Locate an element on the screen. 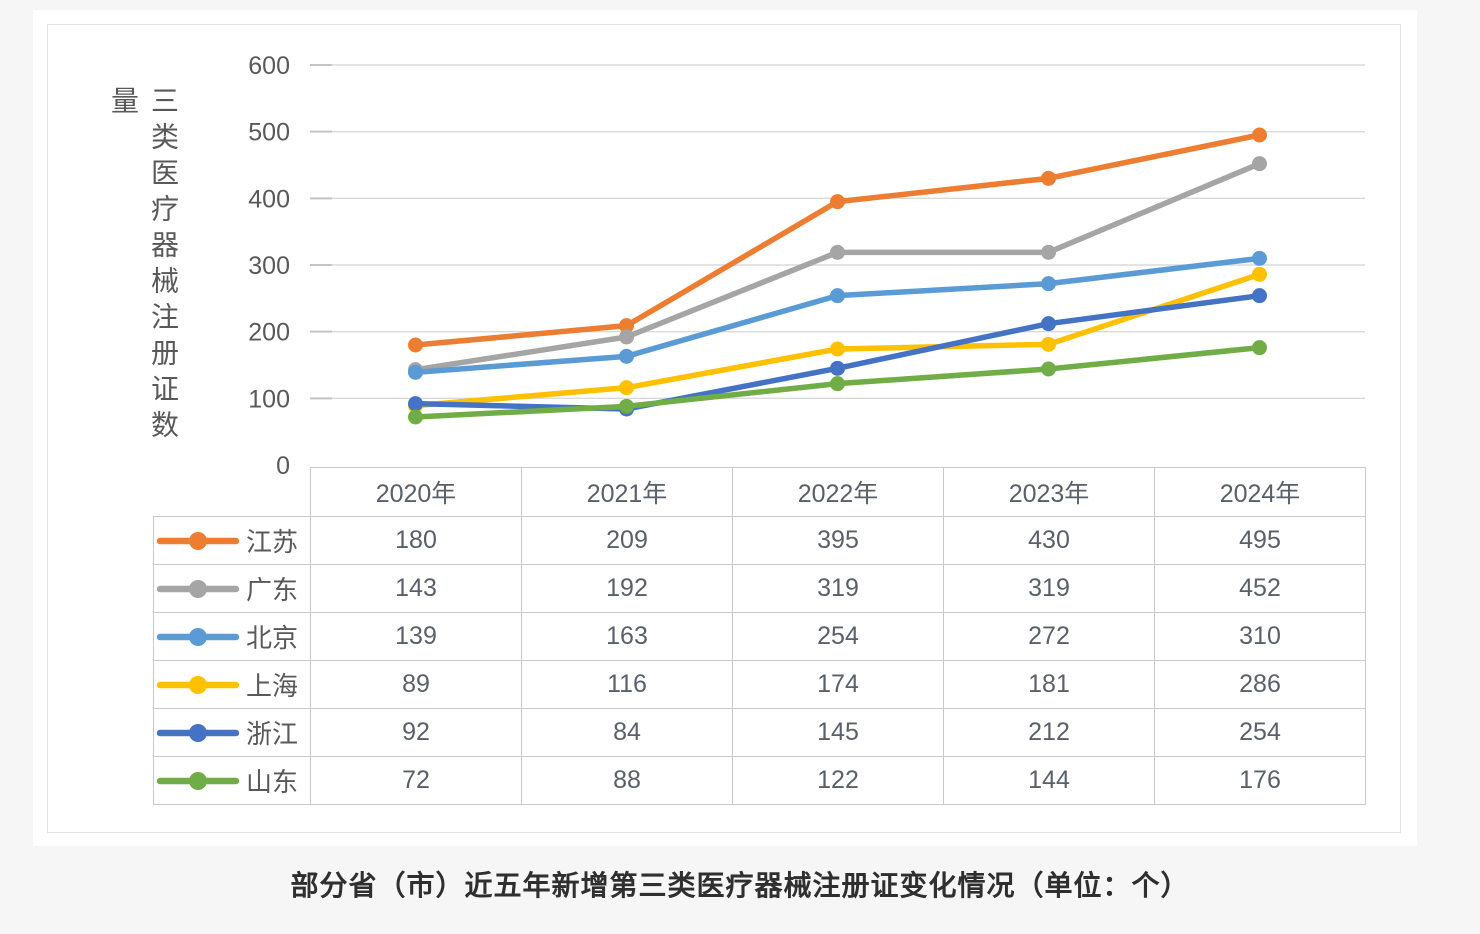  value-cell: 116 is located at coordinates (627, 684).